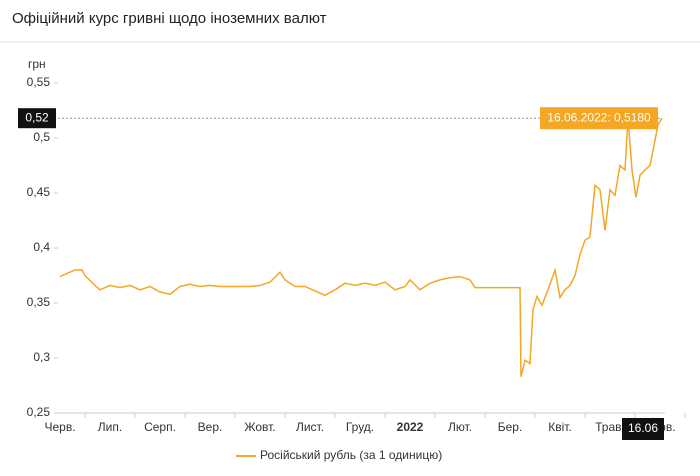  I want to click on x-tick-label: Лют., so click(460, 427).